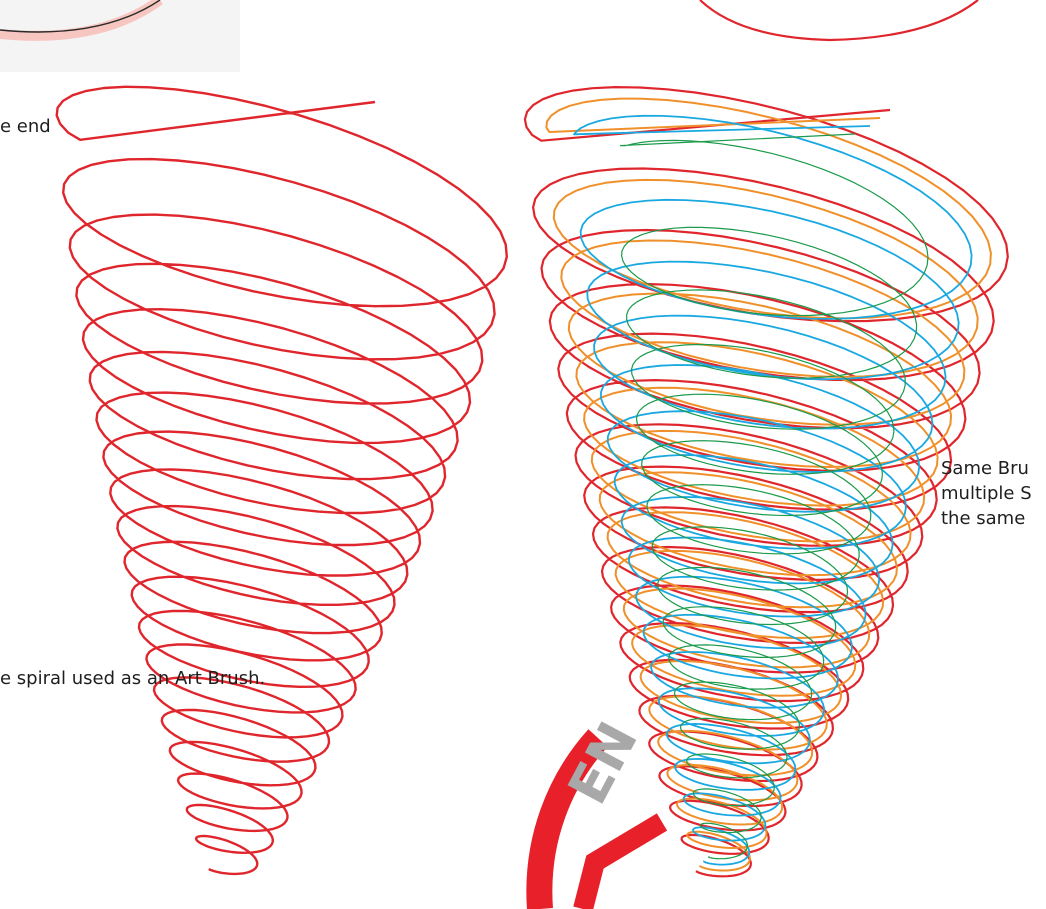  Describe the element at coordinates (133, 678) in the screenshot. I see `caption-art-brush: e spiral used as an Art Brush.` at that location.